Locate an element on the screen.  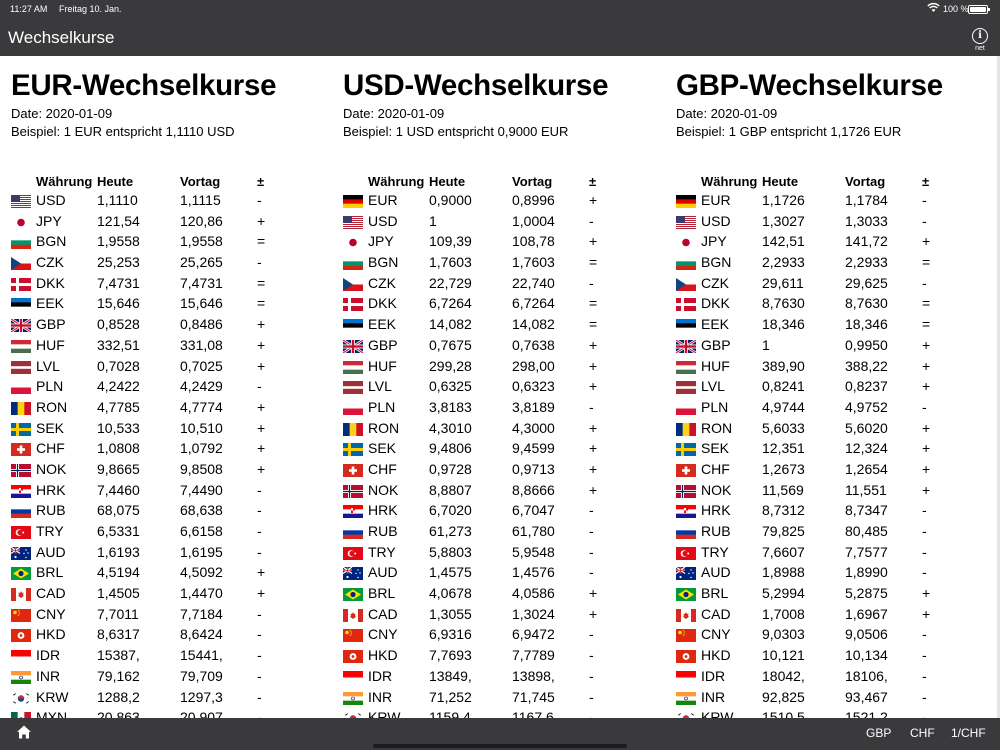
rate-today: 68,075 is located at coordinates (118, 510).